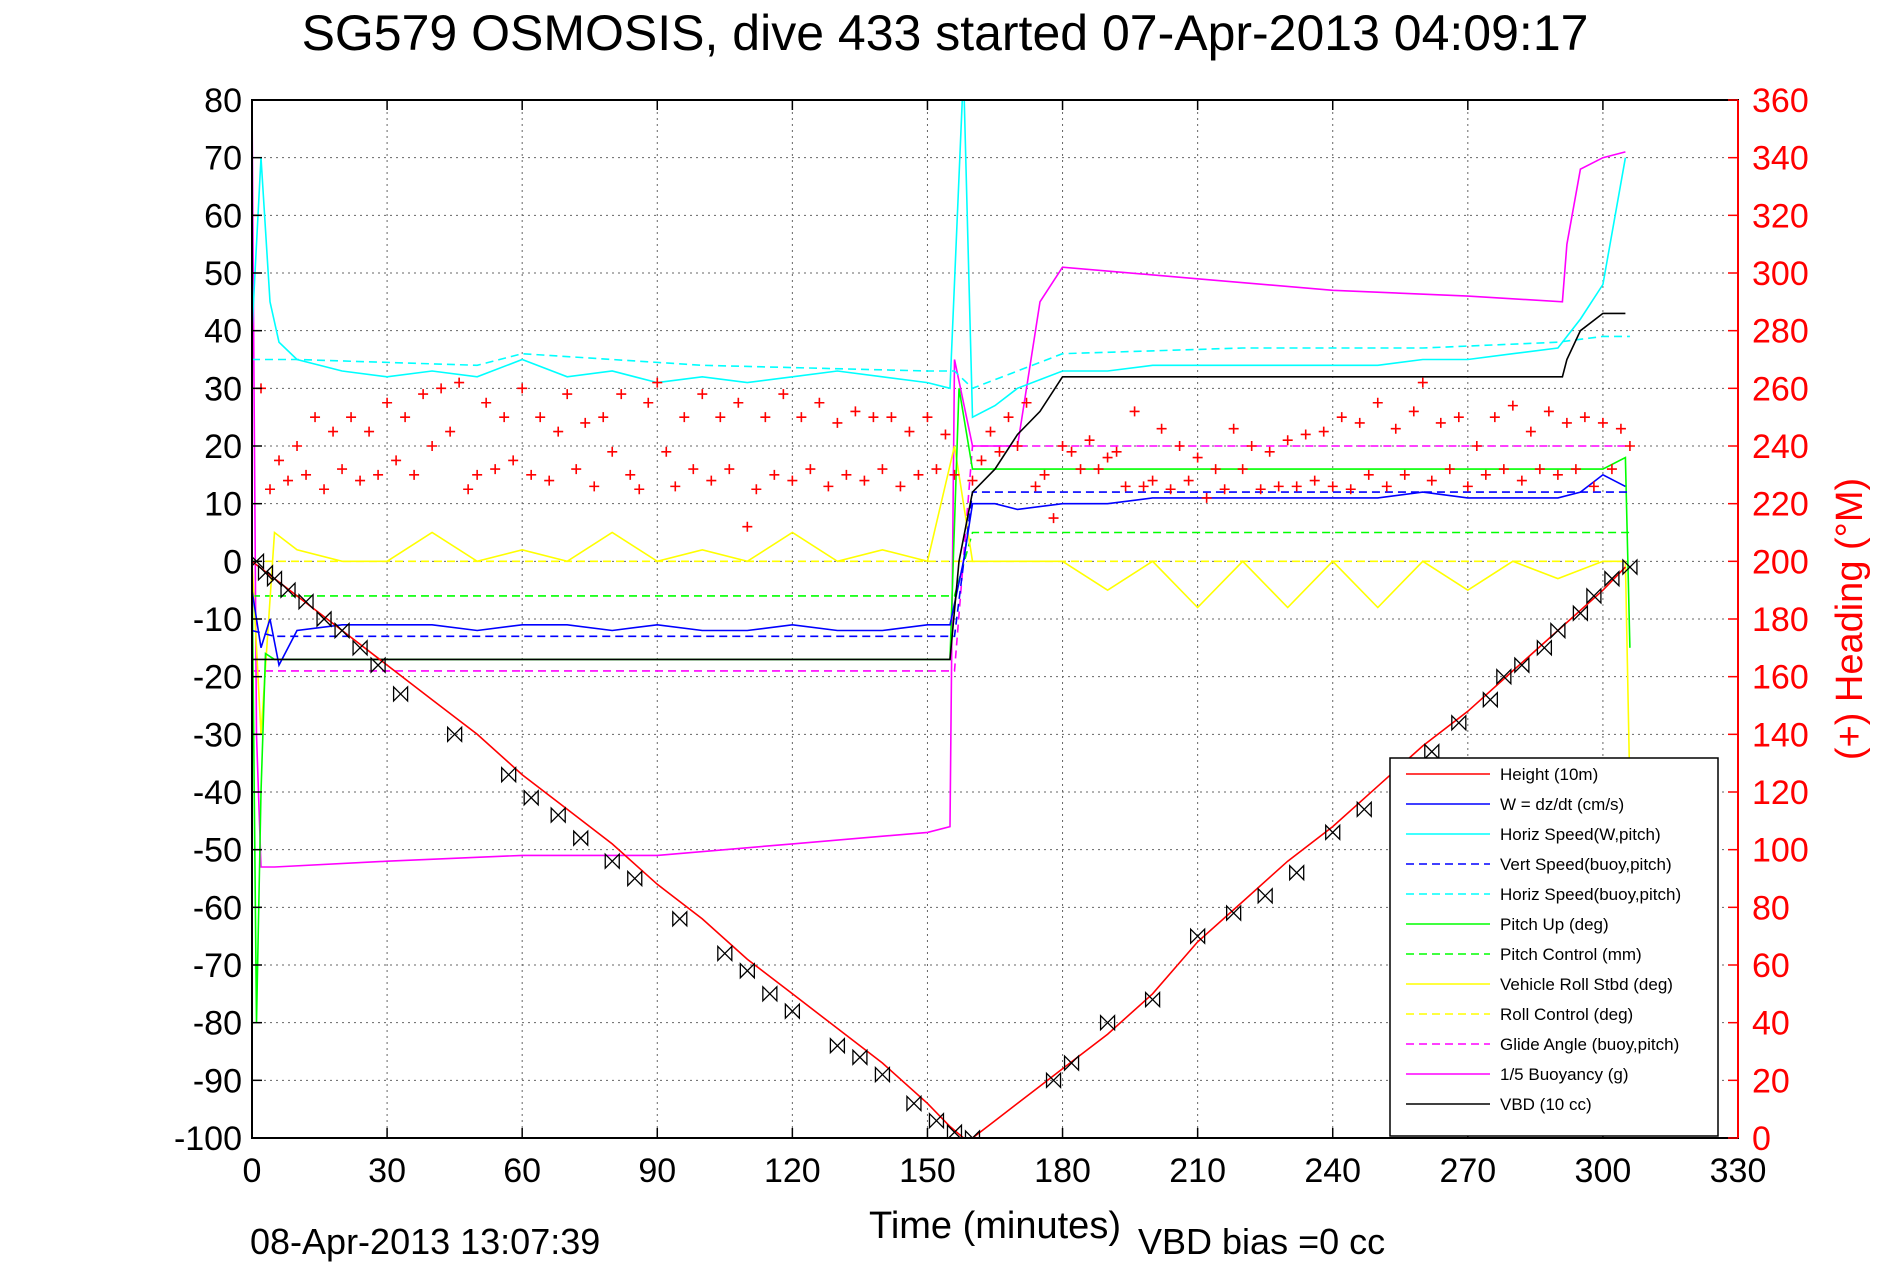 This screenshot has width=1891, height=1262. What do you see at coordinates (1780, 735) in the screenshot?
I see `y2-tick-label: 140` at bounding box center [1780, 735].